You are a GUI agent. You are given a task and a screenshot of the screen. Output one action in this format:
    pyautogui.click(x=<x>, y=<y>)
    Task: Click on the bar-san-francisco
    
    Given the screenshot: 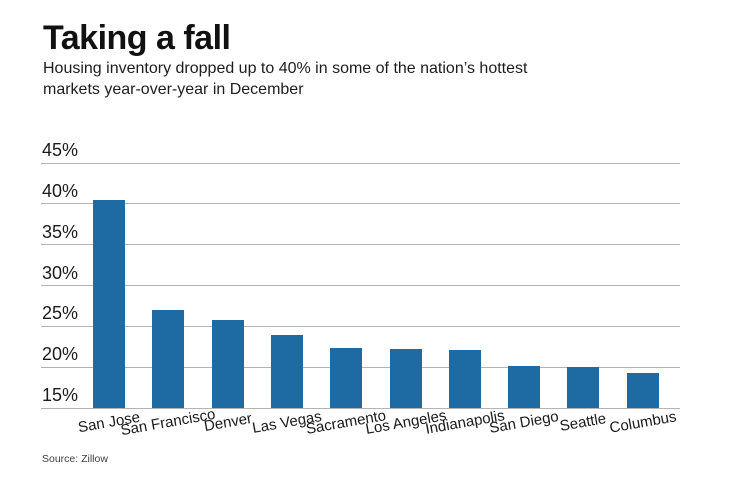 What is the action you would take?
    pyautogui.click(x=168, y=359)
    